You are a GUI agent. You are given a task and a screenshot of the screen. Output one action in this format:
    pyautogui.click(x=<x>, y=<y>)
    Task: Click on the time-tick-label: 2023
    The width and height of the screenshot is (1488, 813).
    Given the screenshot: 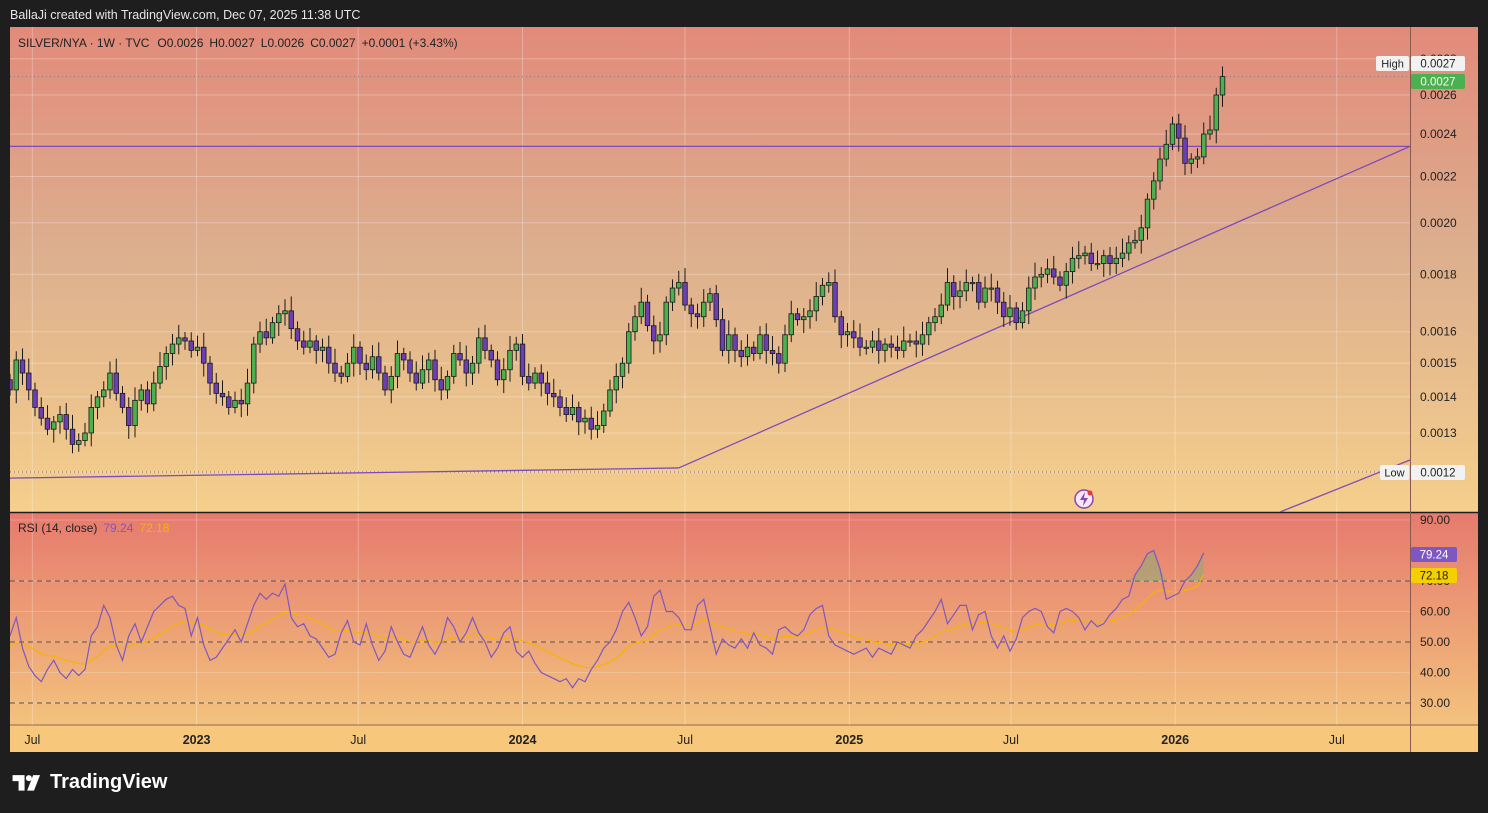 What is the action you would take?
    pyautogui.click(x=197, y=740)
    